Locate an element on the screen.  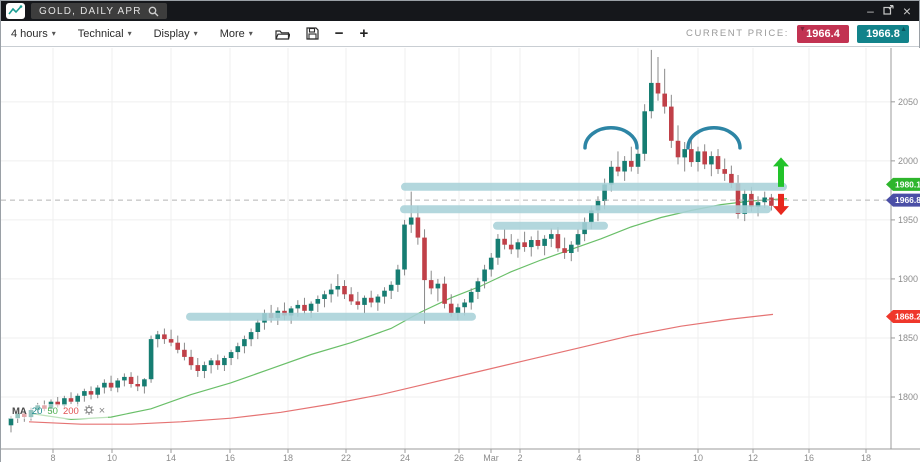
open-folder-icon is located at coordinates (282, 34).